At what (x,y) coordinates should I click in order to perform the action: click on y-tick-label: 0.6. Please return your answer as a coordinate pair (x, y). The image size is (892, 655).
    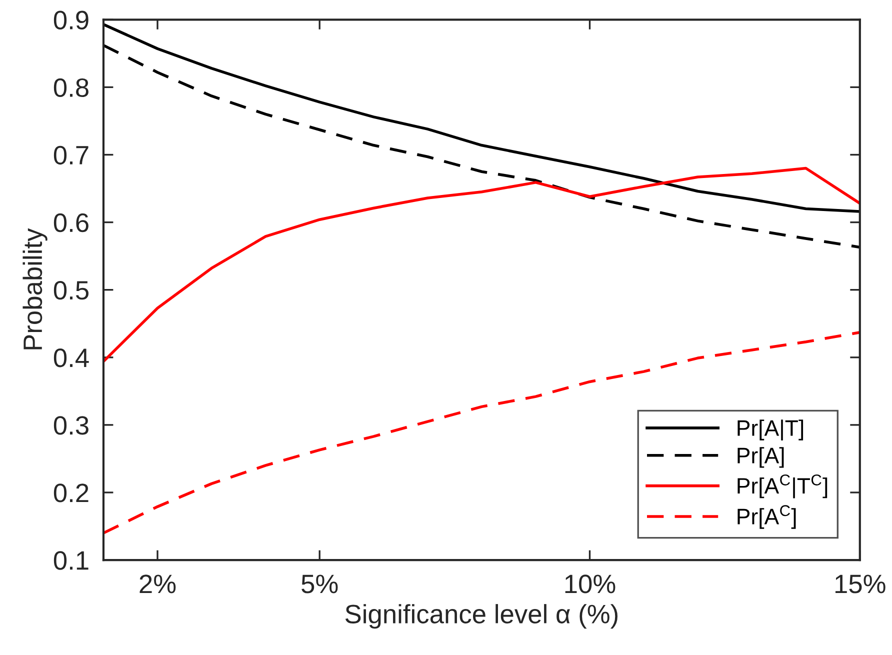
    Looking at the image, I should click on (71, 222).